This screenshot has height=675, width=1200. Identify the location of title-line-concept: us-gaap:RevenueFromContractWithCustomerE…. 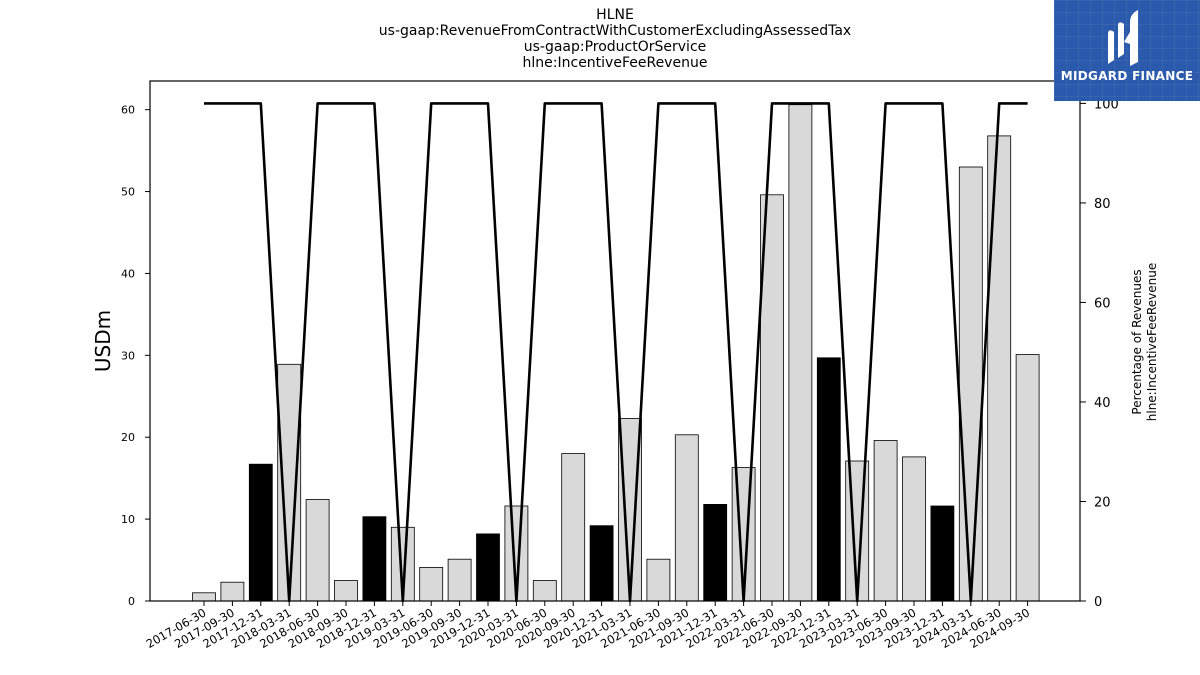
(615, 31).